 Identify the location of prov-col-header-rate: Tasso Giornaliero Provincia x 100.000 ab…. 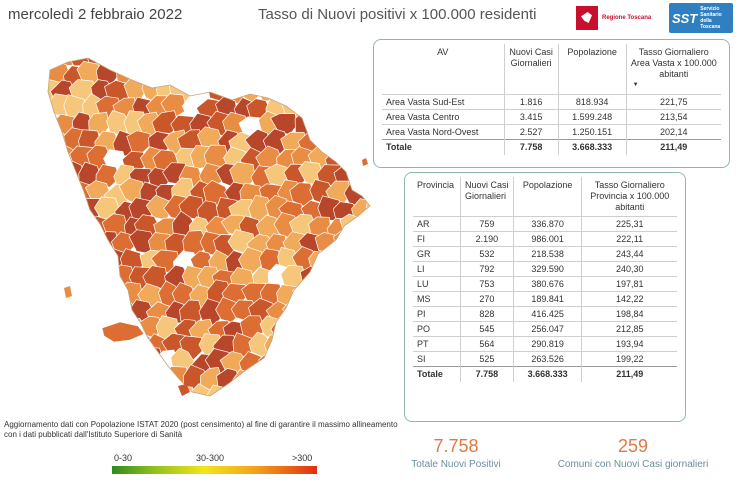
(629, 197).